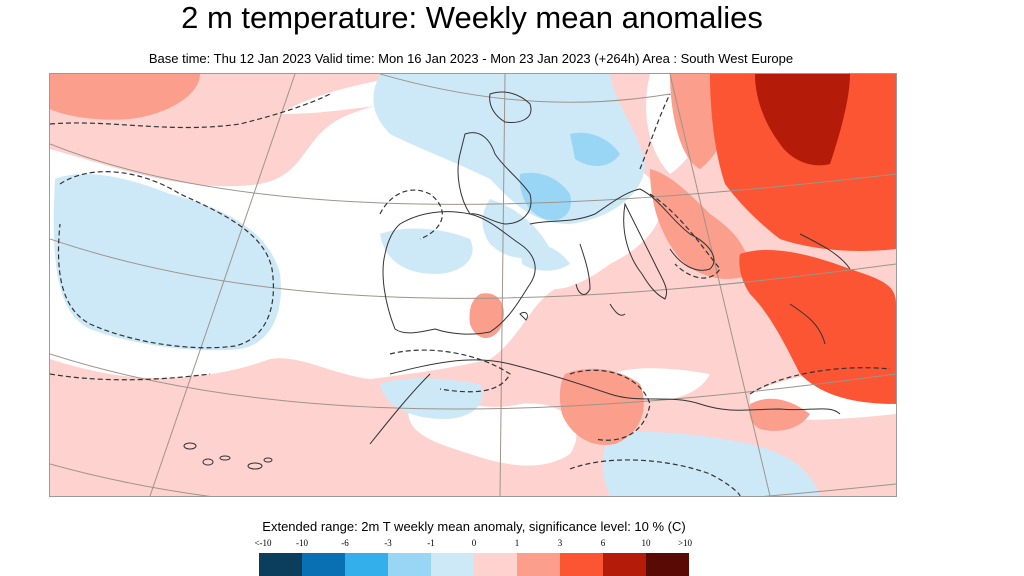  What do you see at coordinates (302, 543) in the screenshot?
I see `legend-tick-label: -10` at bounding box center [302, 543].